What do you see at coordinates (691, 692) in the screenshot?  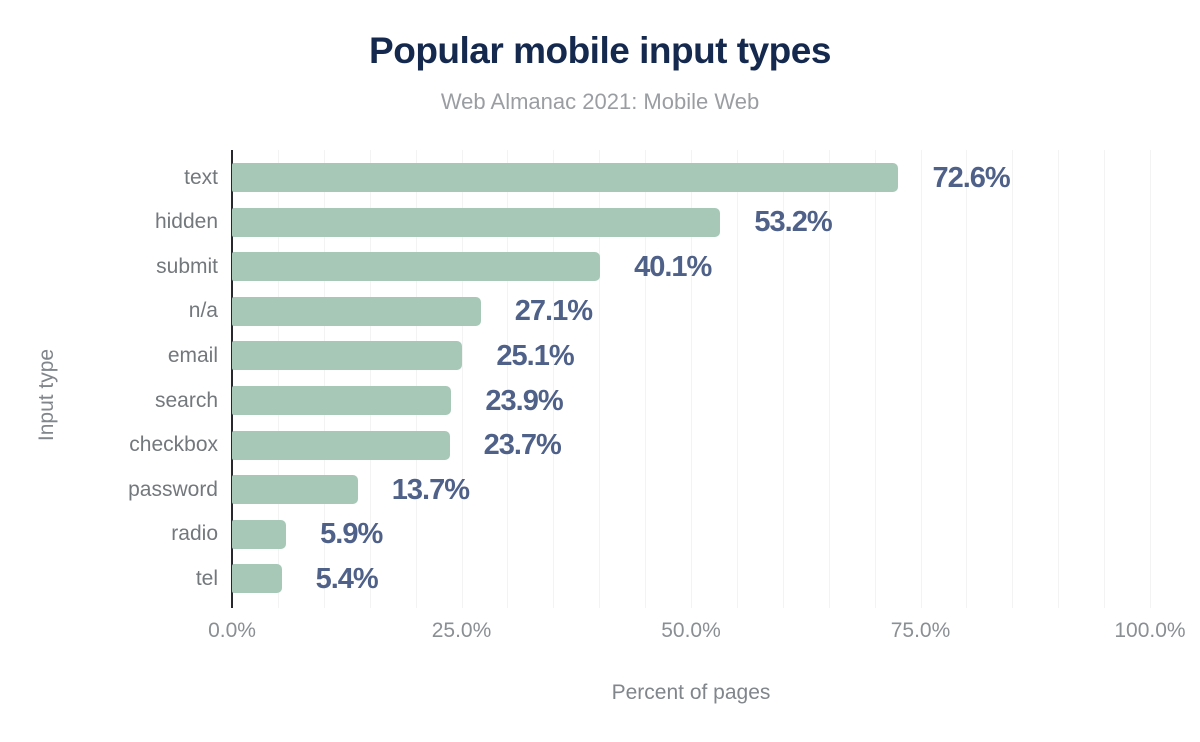 I see `x-axis-title: Percent of pages` at bounding box center [691, 692].